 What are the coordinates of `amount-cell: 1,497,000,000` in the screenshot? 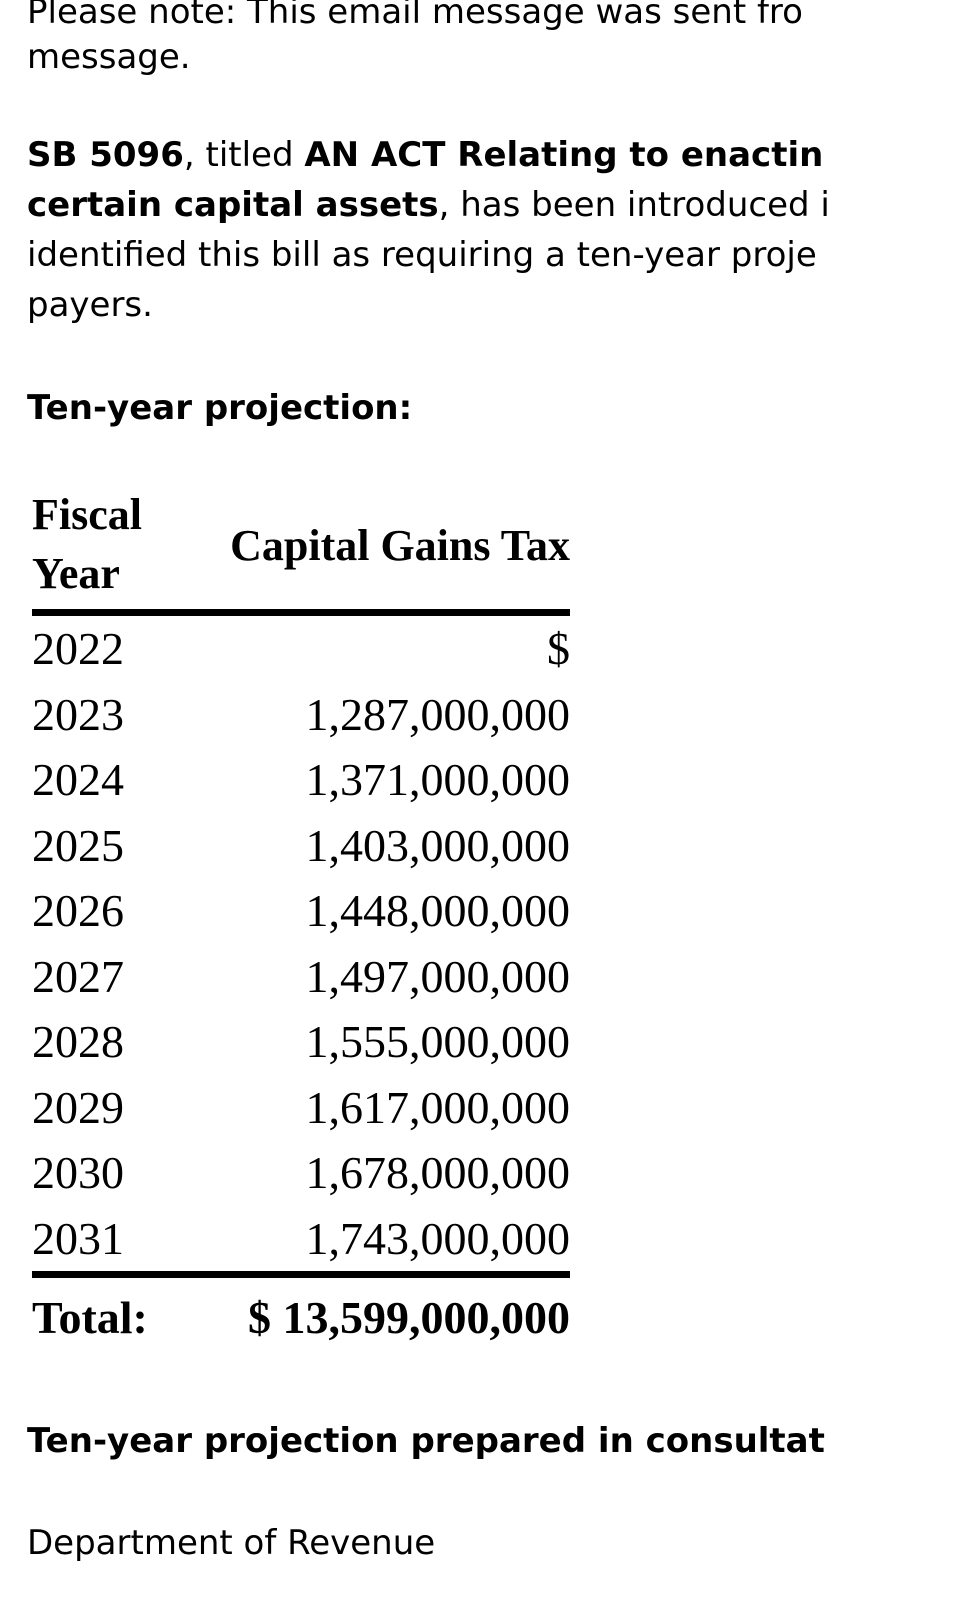 It's located at (438, 976).